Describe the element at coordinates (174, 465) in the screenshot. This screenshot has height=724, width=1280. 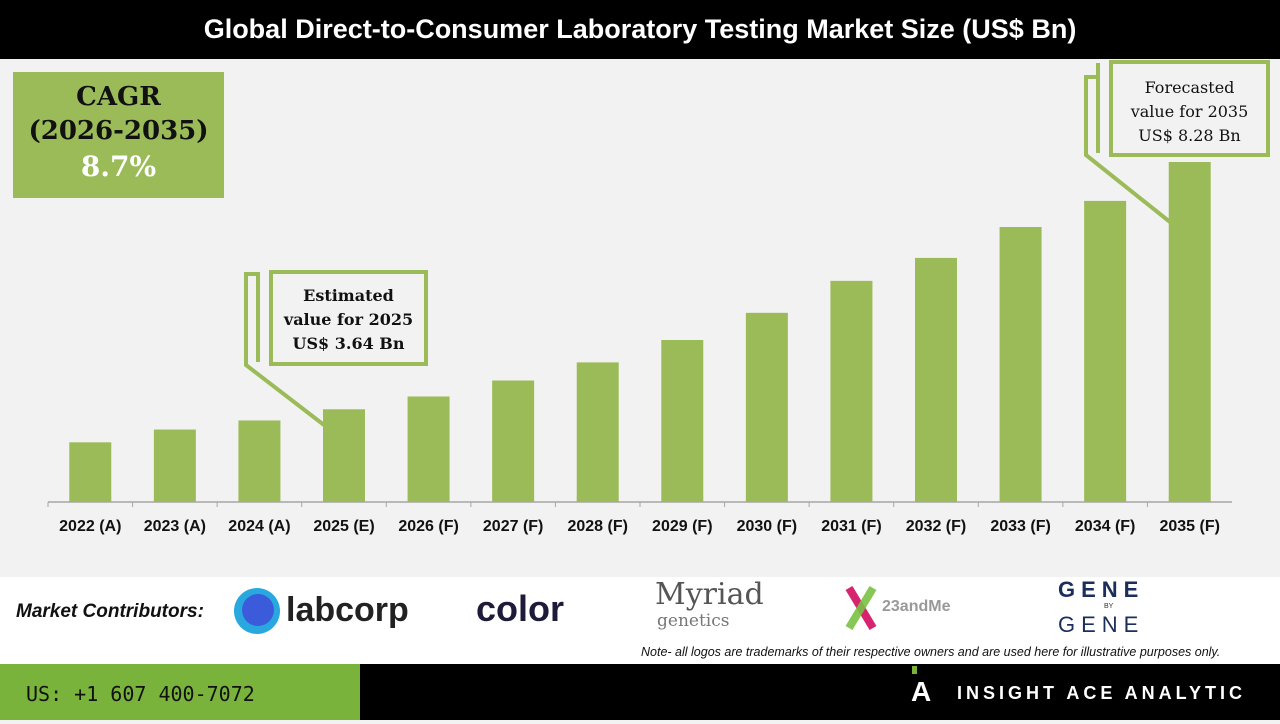
I see `bar-2023-a-` at that location.